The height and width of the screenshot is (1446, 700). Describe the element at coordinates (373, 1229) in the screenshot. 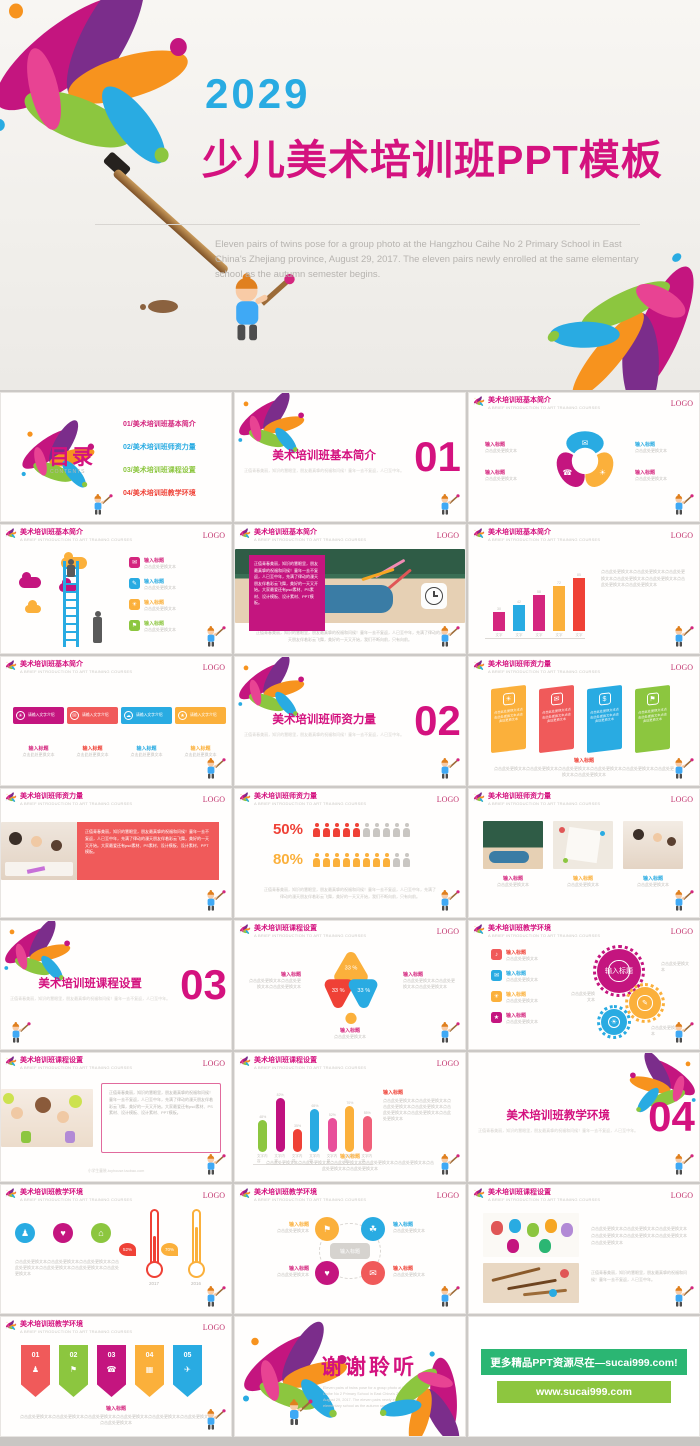

I see `leaf-icon: ☘` at that location.